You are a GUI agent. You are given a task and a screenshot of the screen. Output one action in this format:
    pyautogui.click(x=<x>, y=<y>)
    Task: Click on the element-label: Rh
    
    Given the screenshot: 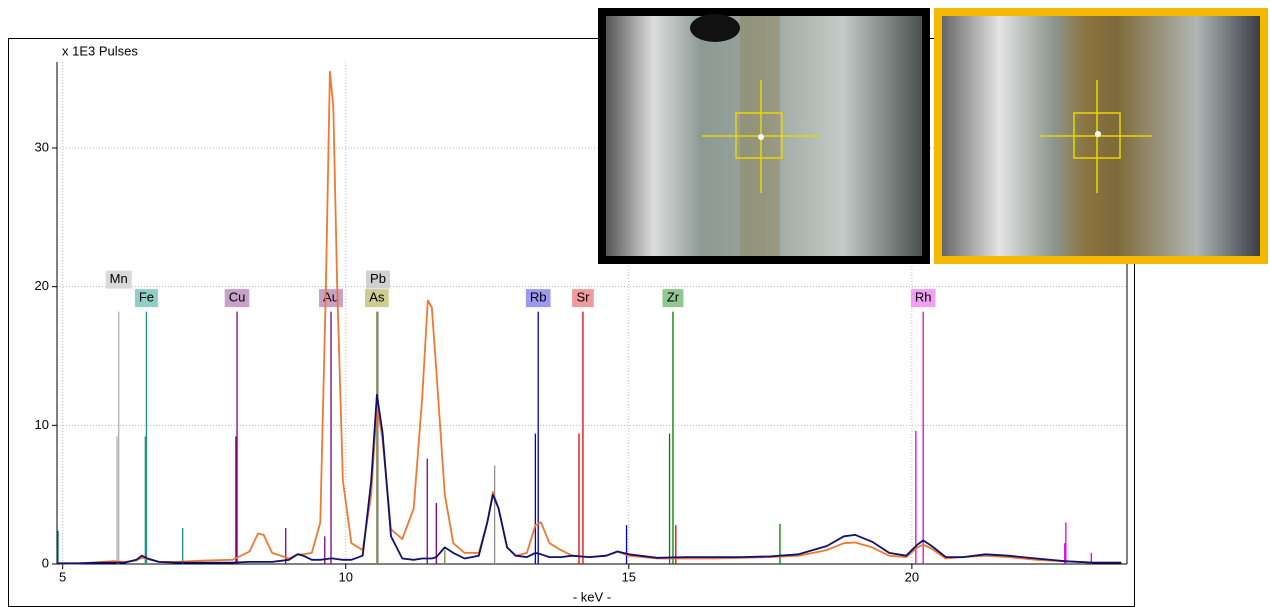 What is the action you would take?
    pyautogui.click(x=923, y=297)
    